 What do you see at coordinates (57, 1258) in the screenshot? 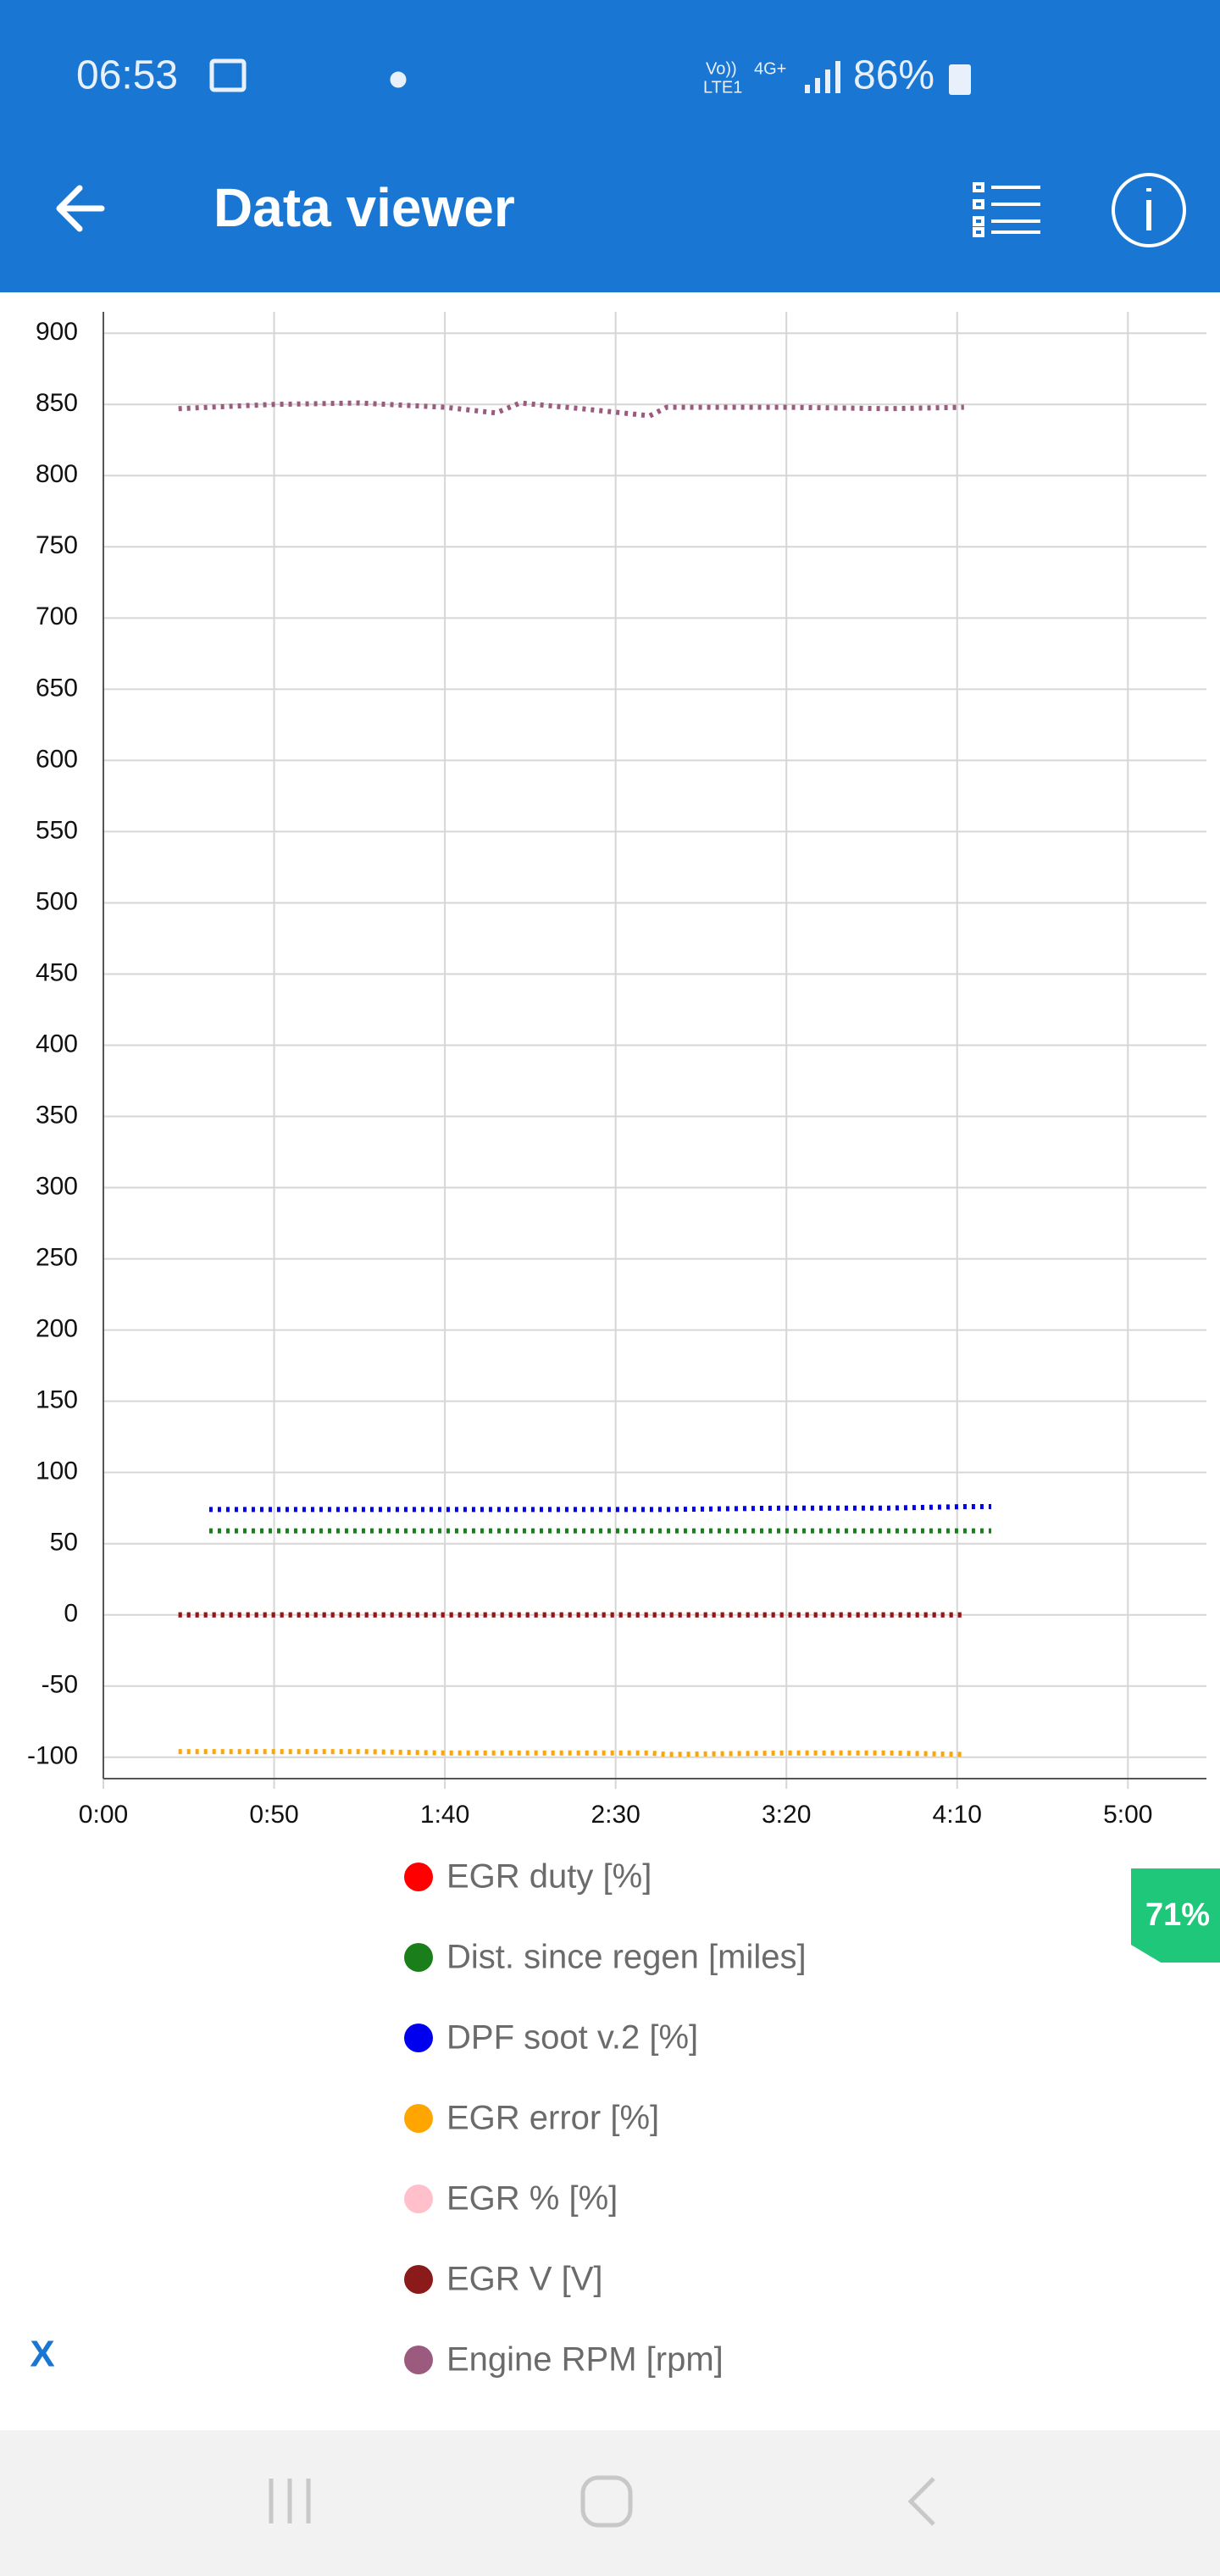
I see `y-tick-label: 250` at bounding box center [57, 1258].